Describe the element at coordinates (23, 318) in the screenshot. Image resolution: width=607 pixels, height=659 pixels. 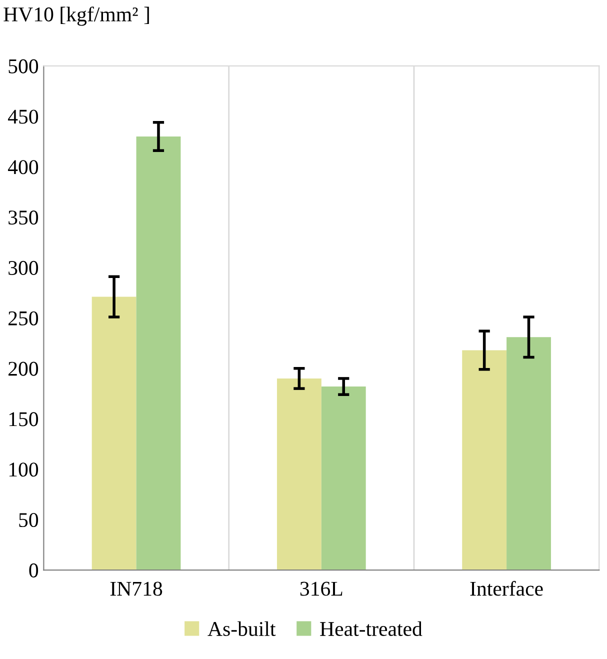
I see `y-tick-label: 250` at that location.